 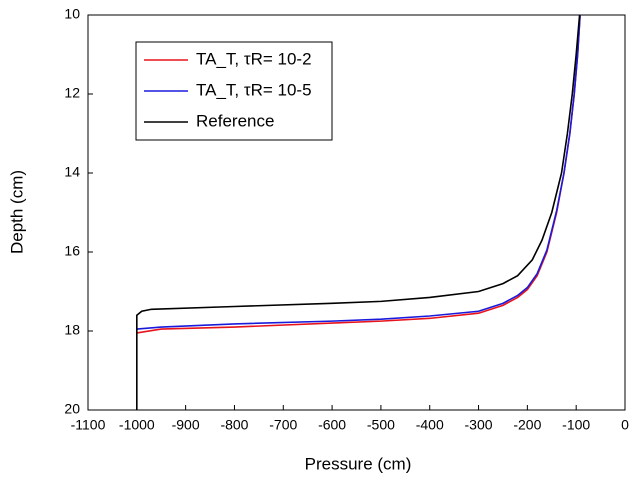 I want to click on y-axis-label: Depth (cm), so click(x=16, y=212).